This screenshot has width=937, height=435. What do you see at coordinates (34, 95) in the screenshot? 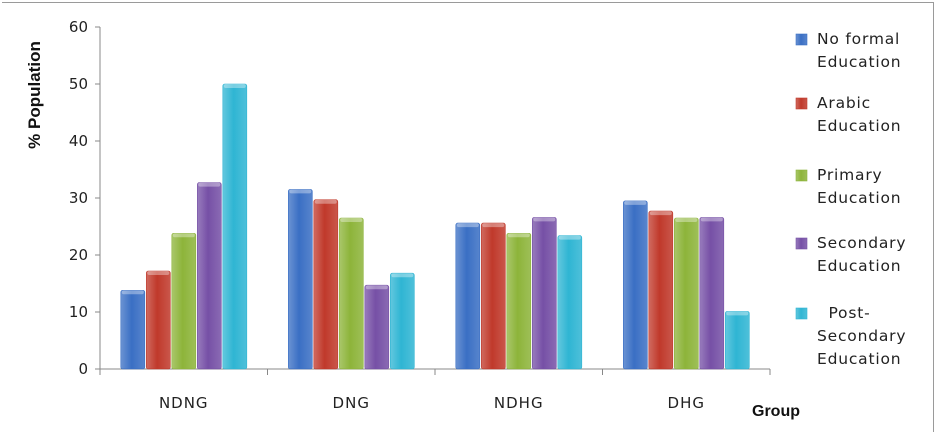
I see `y-axis-title: % Population` at bounding box center [34, 95].